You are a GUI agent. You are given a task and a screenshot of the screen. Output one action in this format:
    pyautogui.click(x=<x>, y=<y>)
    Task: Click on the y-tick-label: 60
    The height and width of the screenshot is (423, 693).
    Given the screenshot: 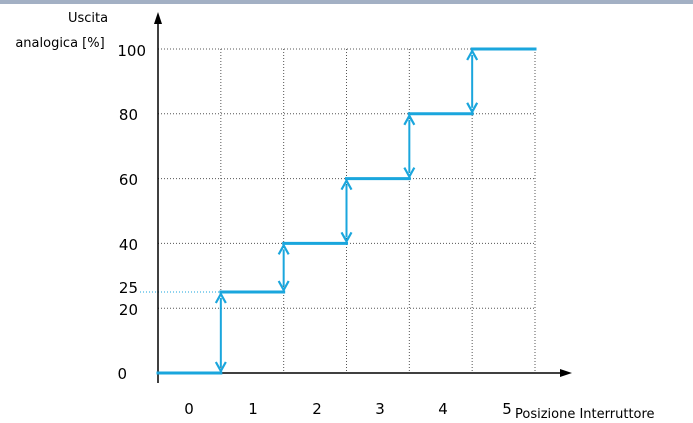 What is the action you would take?
    pyautogui.click(x=128, y=180)
    